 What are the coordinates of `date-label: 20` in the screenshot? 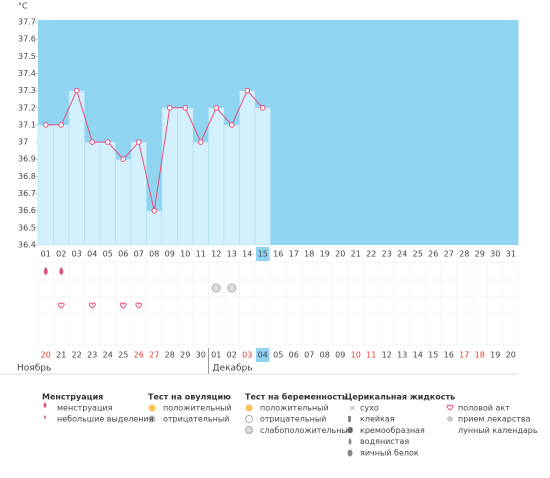 It's located at (511, 355).